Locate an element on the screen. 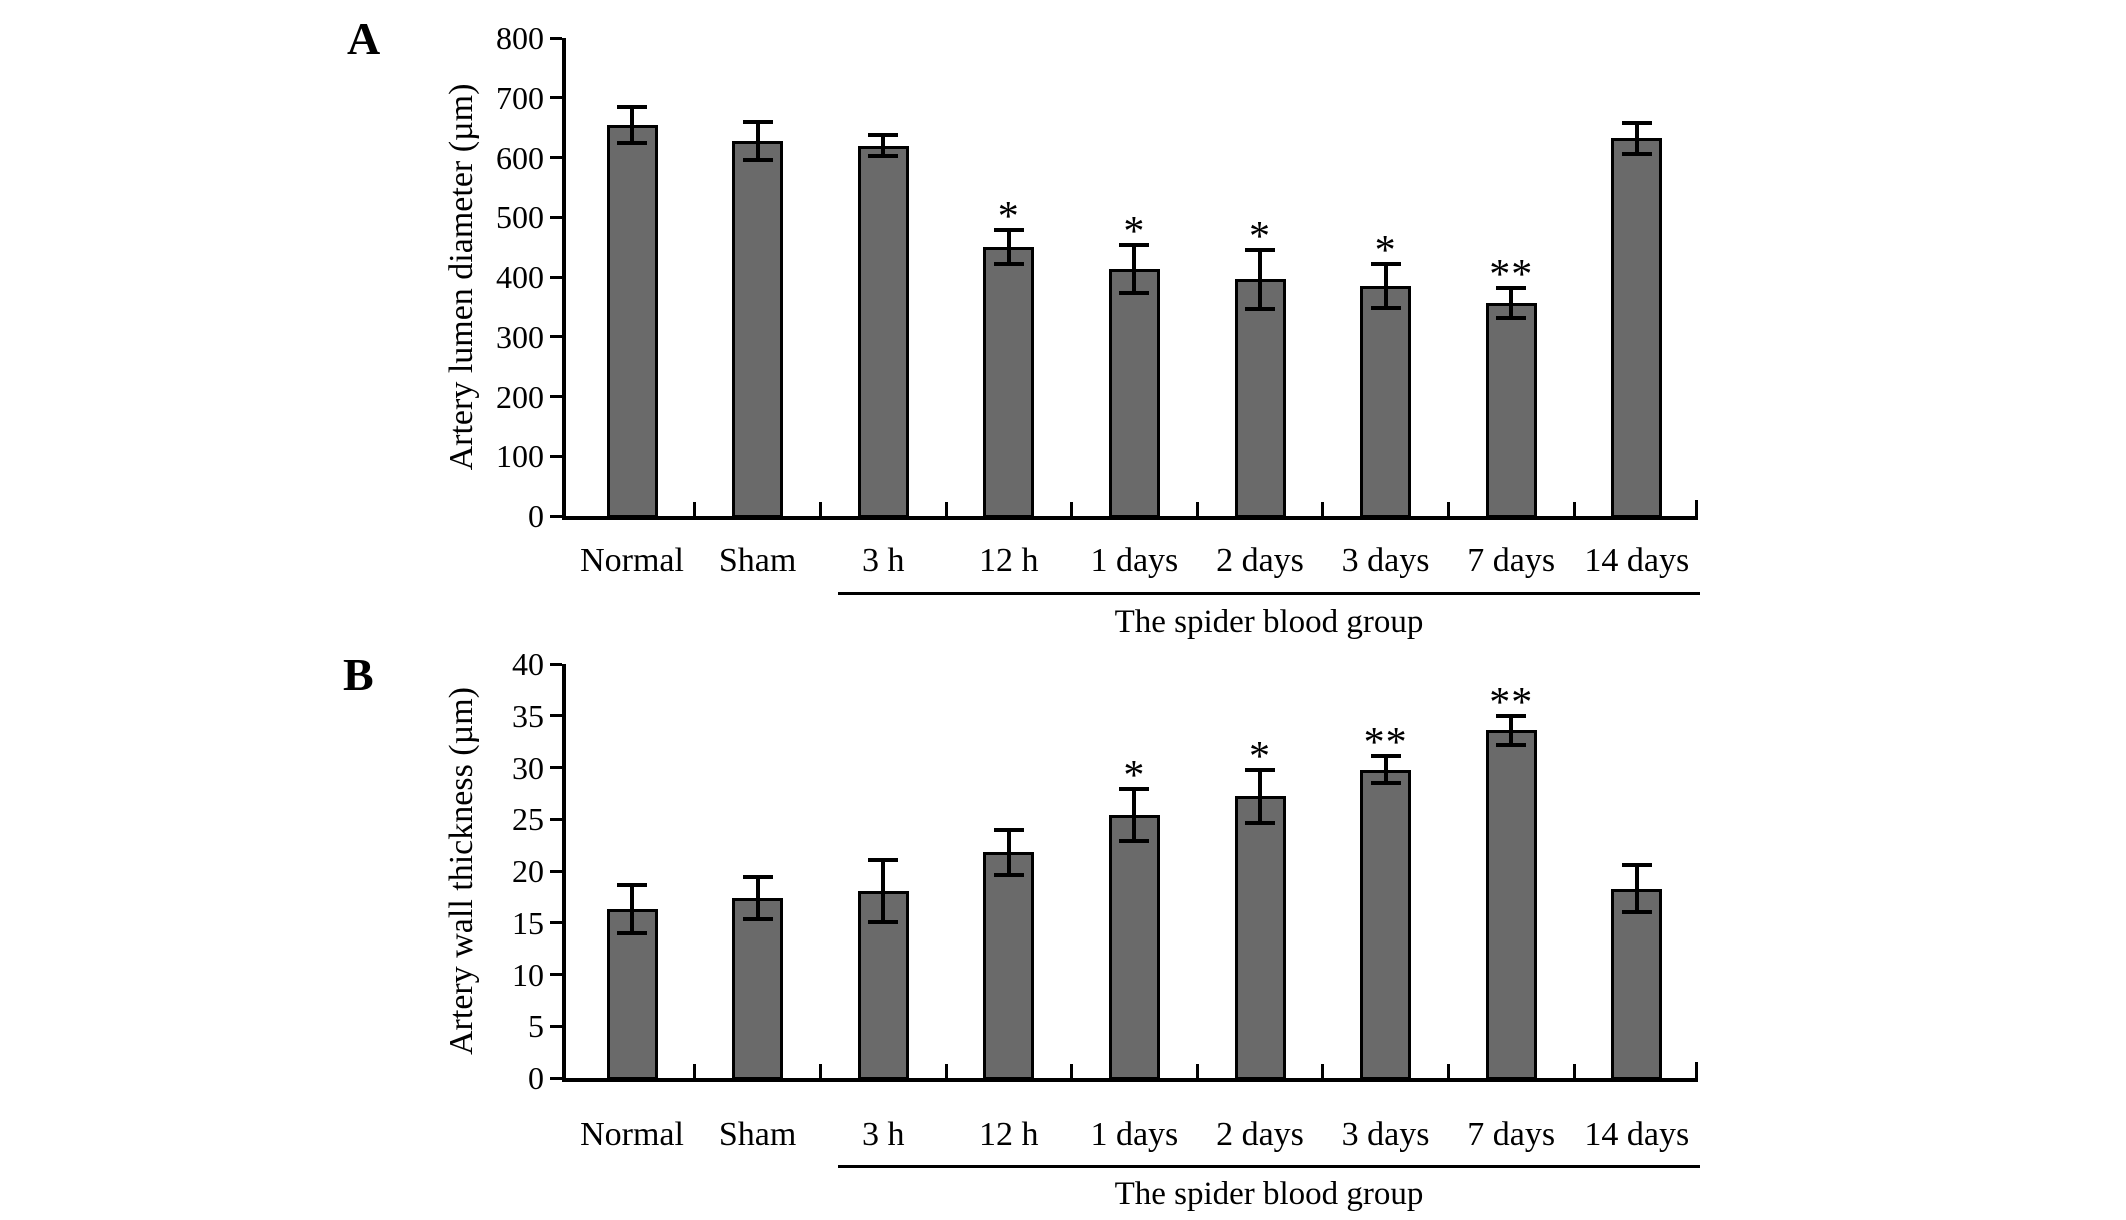 Image resolution: width=2126 pixels, height=1220 pixels. panel-label: A is located at coordinates (364, 38).